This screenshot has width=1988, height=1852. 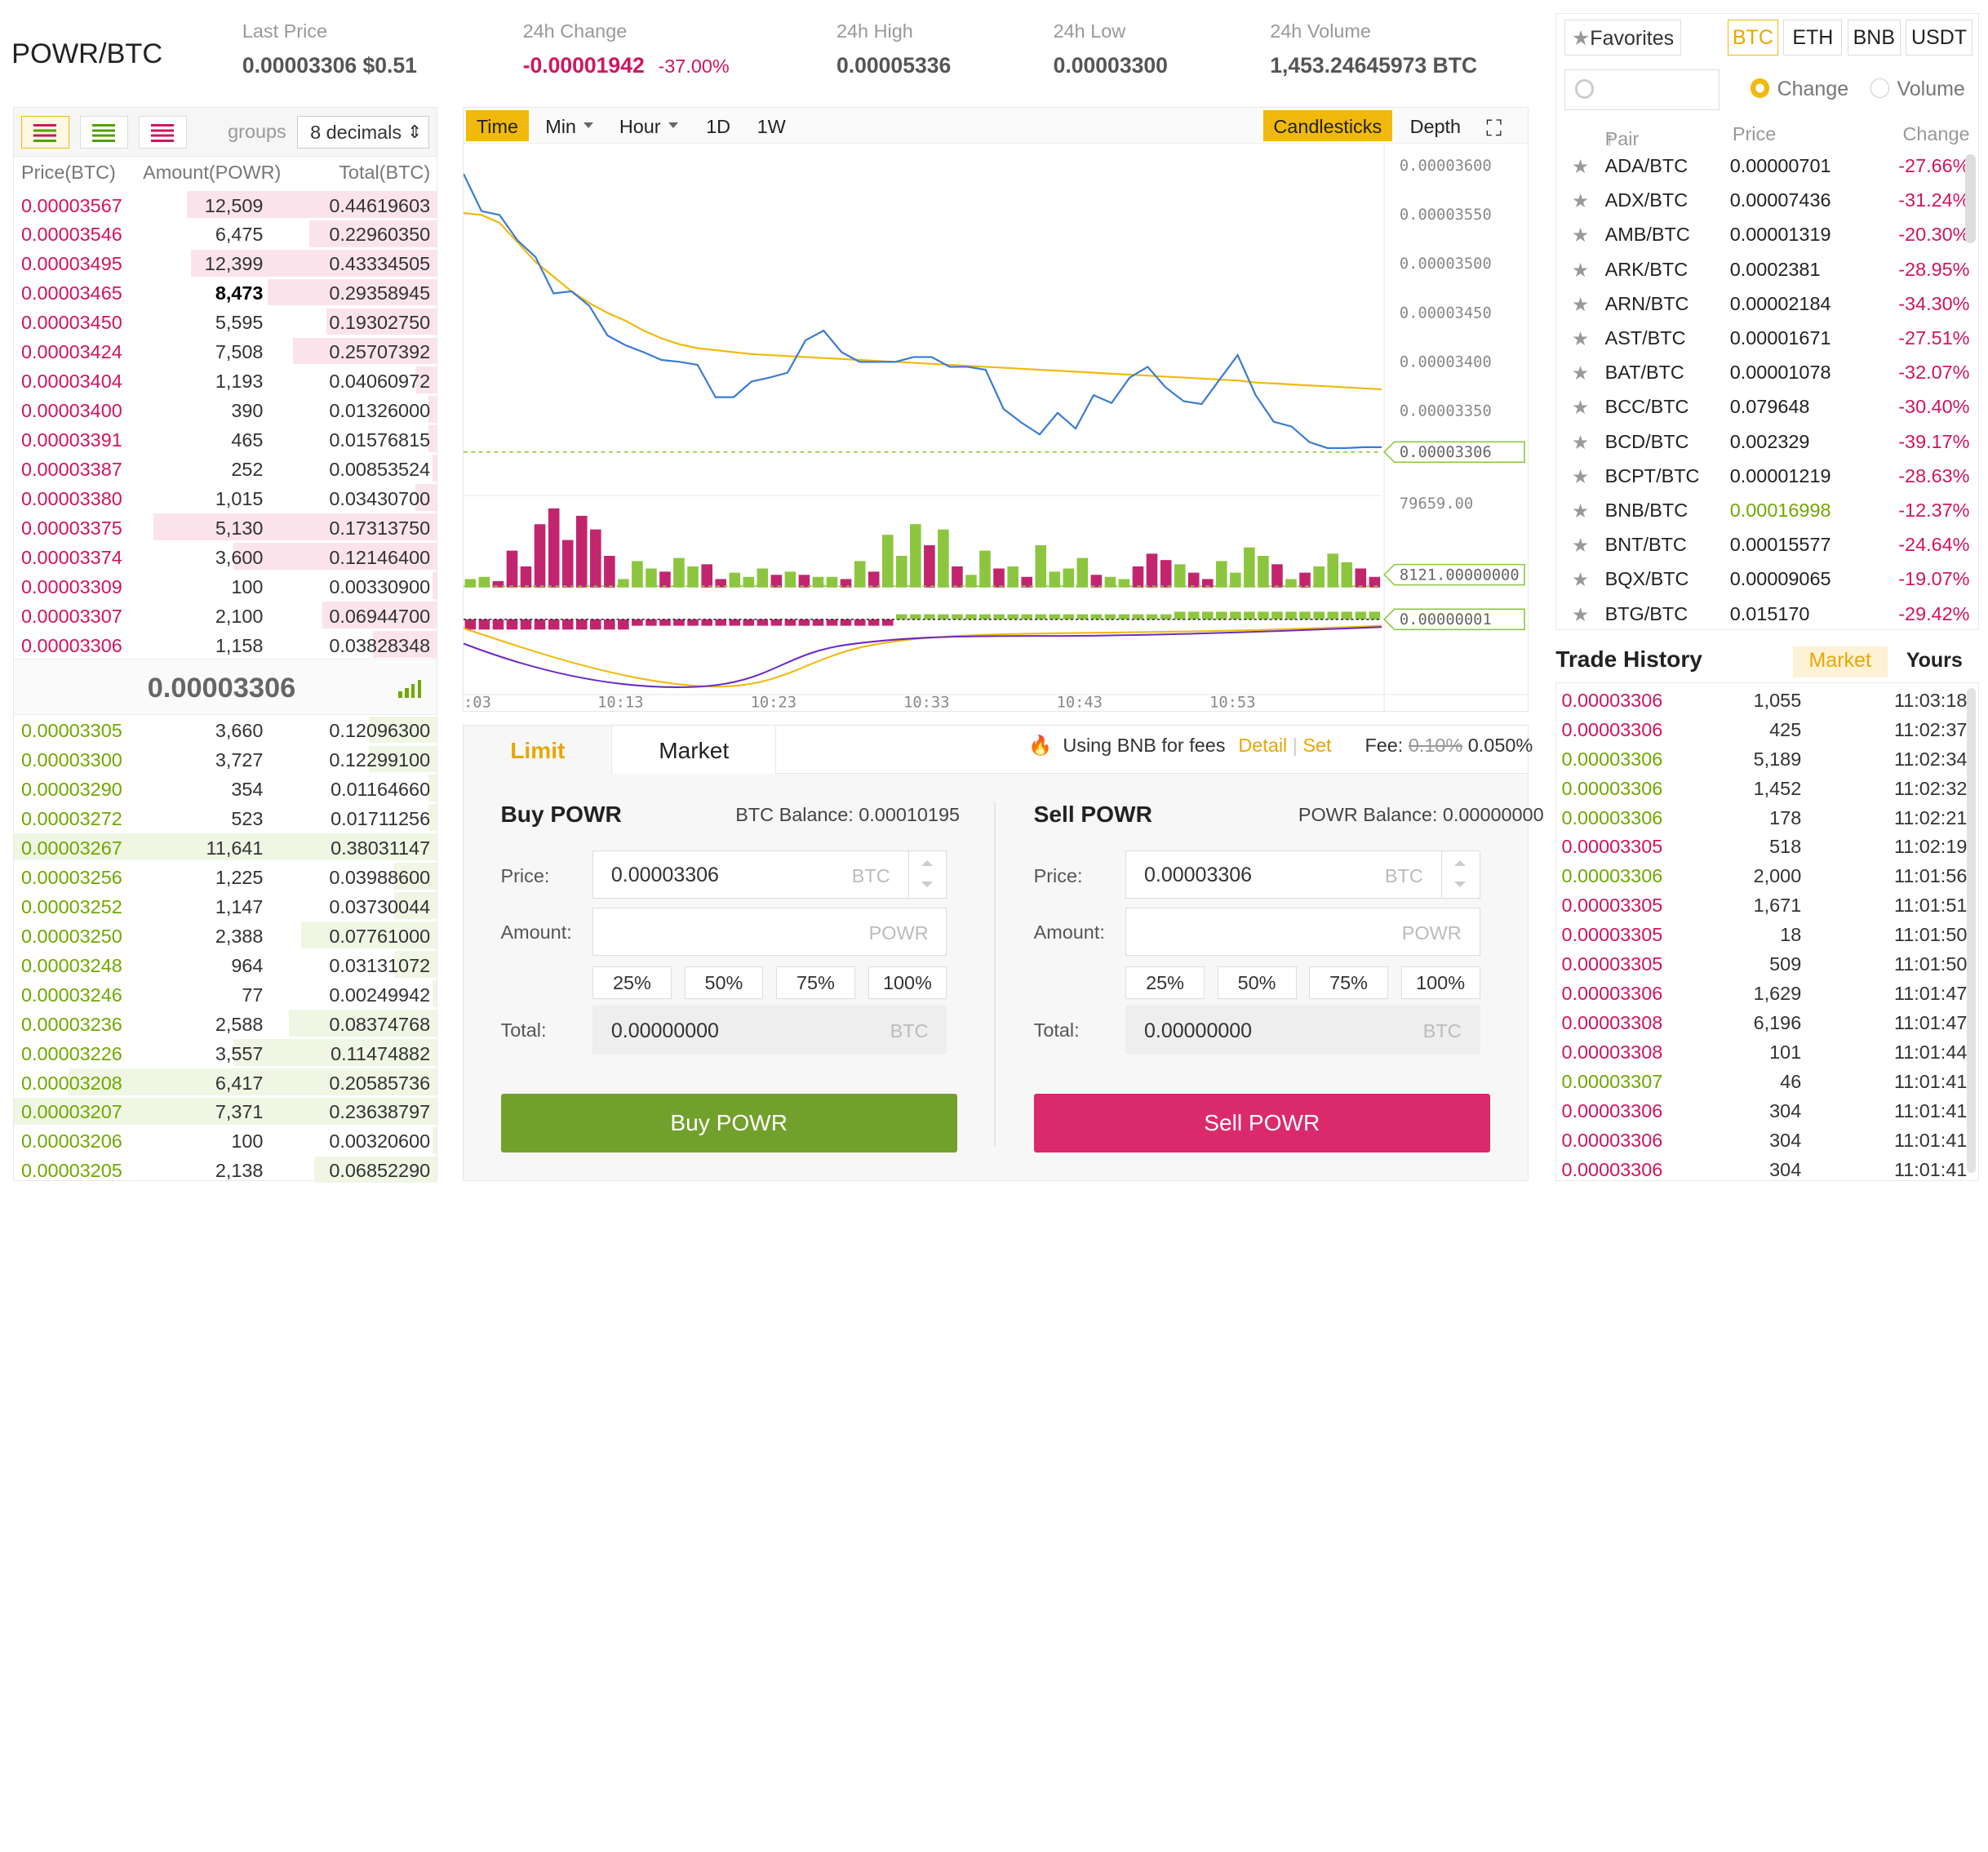 I want to click on sell-price-input: 0.00003306 BTC, so click(x=1302, y=874).